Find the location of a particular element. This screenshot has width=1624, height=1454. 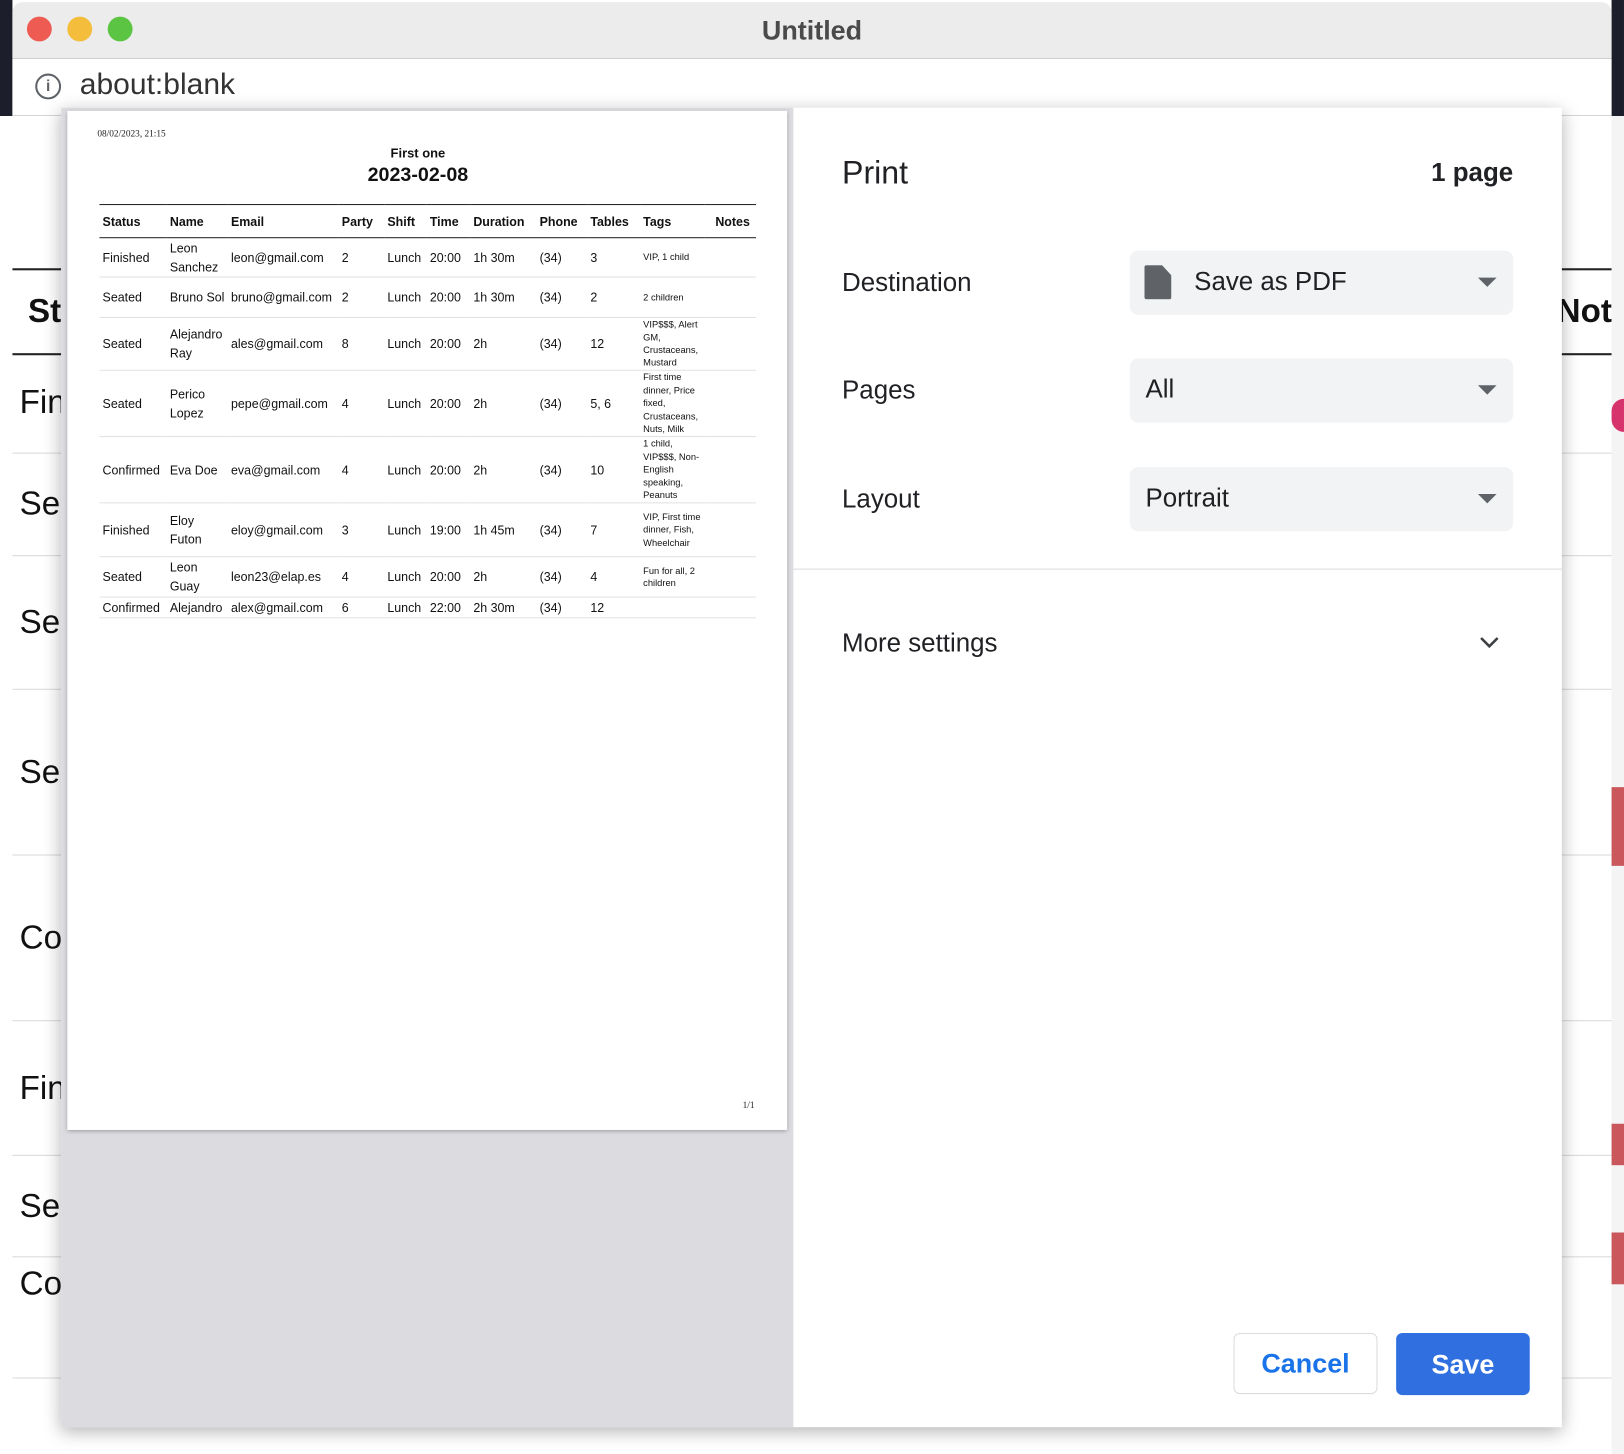

bg-row-text: Co is located at coordinates (41, 1283).